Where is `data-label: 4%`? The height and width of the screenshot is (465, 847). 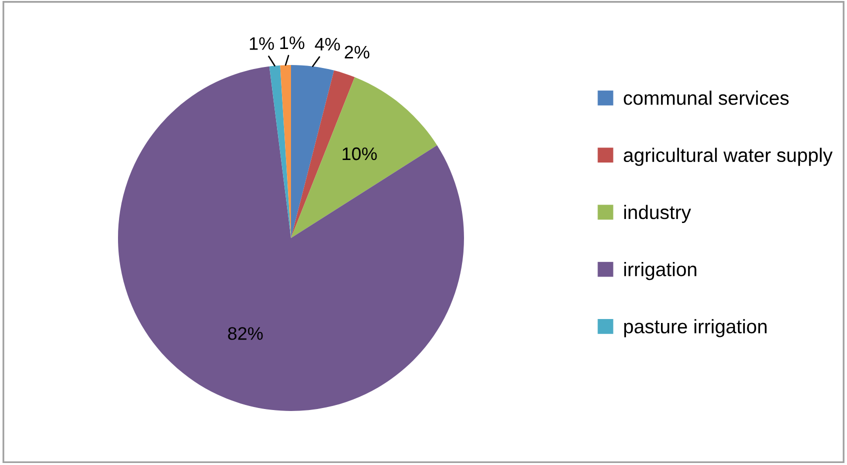 data-label: 4% is located at coordinates (327, 44).